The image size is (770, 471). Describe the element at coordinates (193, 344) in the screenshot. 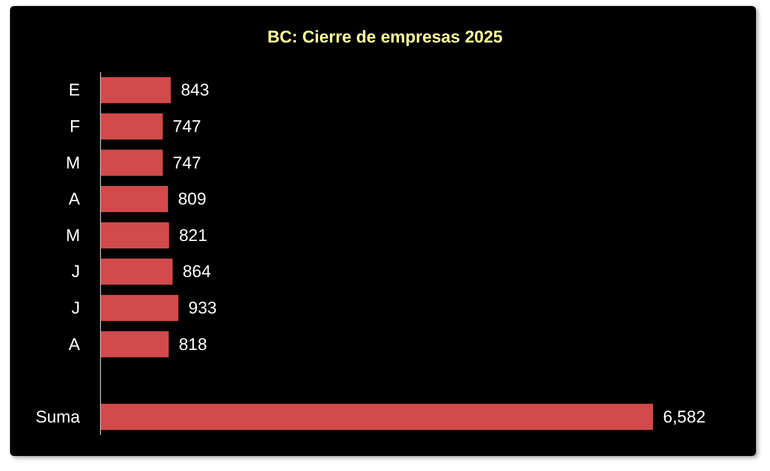

I see `data-label: 818` at that location.